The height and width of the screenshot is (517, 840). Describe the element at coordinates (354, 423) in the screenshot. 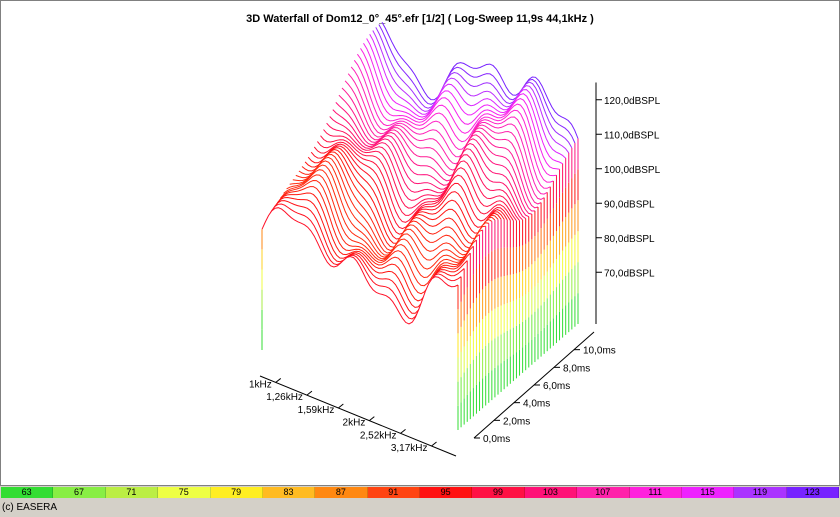

I see `frequency-tick-label: 2kHz` at that location.